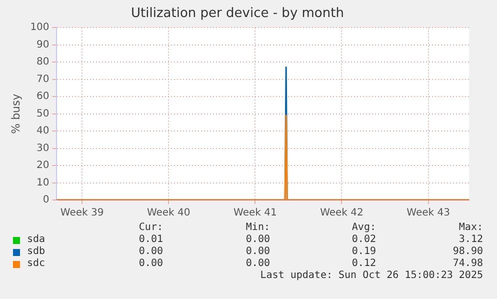 Image resolution: width=497 pixels, height=299 pixels. Describe the element at coordinates (150, 239) in the screenshot. I see `text: 0.01` at that location.